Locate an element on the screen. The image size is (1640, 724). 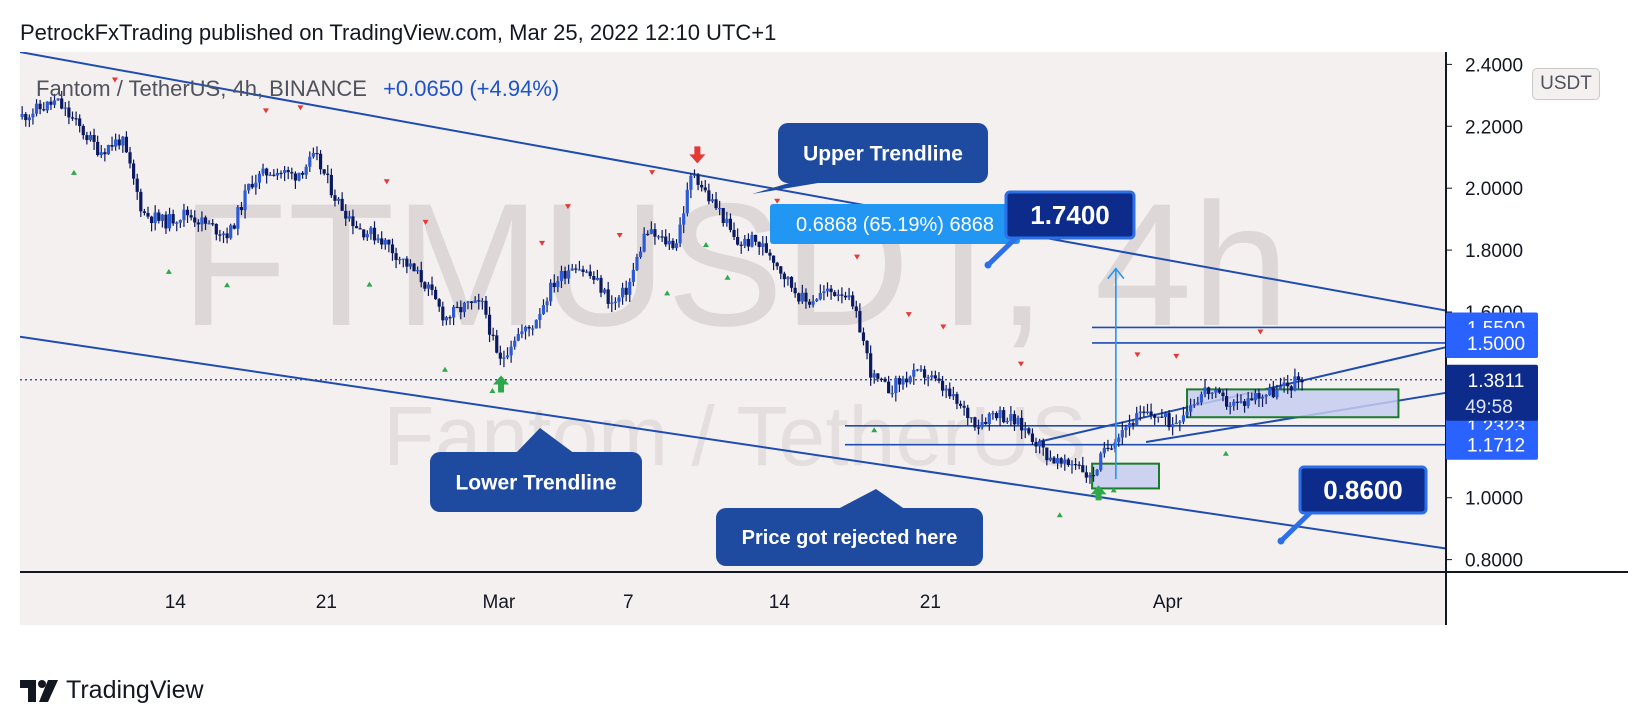
rejection-callout-box is located at coordinates (849, 537).